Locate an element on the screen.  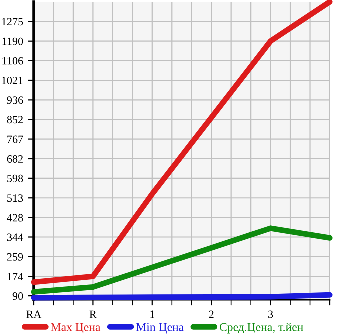
x-tick-label: 3 is located at coordinates (271, 314).